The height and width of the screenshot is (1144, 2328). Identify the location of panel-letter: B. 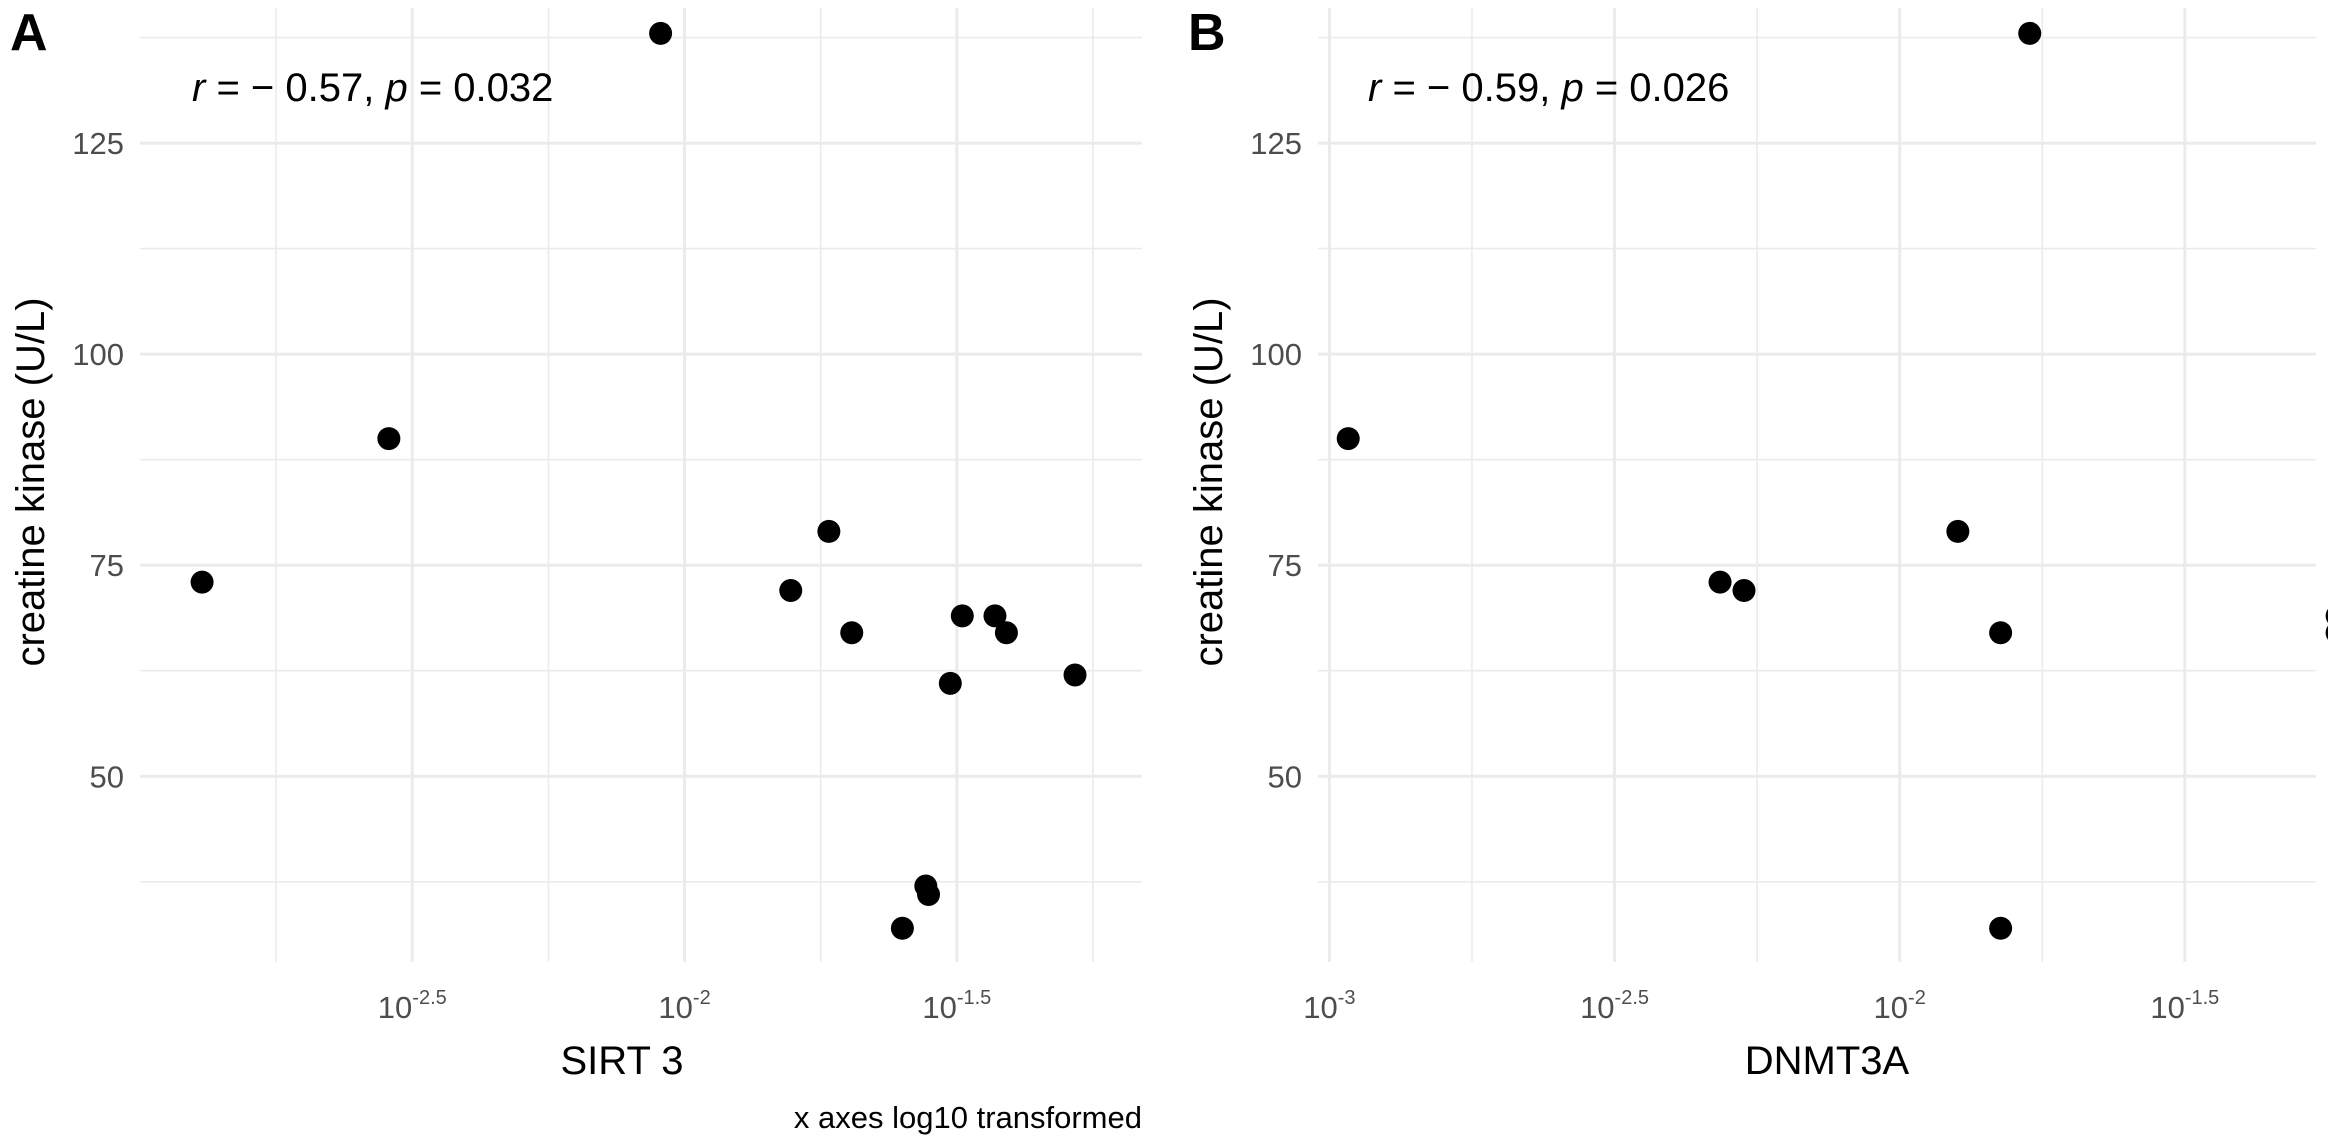
(1207, 33).